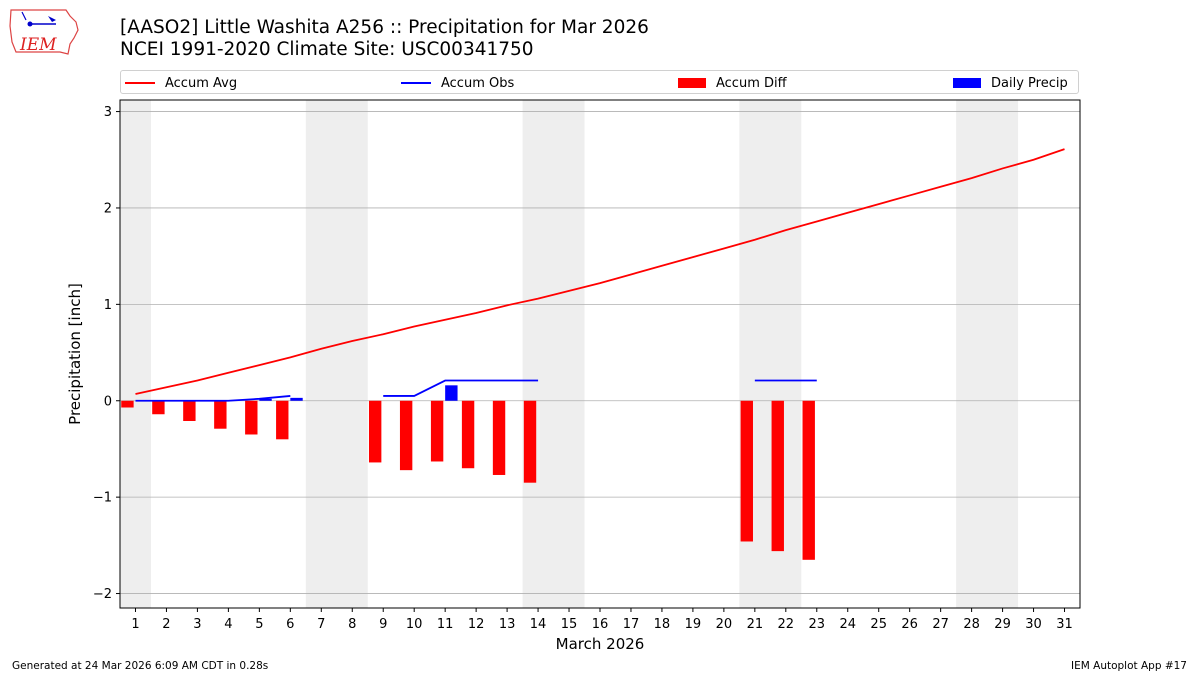 The width and height of the screenshot is (1200, 675). I want to click on xtick-label-21: 21, so click(755, 624).